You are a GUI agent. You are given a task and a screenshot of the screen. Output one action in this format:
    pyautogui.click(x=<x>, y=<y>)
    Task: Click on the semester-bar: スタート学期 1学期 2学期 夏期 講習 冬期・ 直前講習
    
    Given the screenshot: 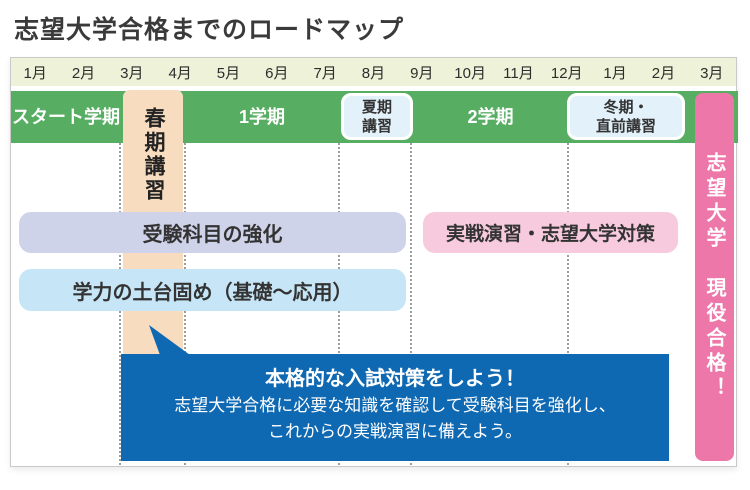 What is the action you would take?
    pyautogui.click(x=374, y=117)
    